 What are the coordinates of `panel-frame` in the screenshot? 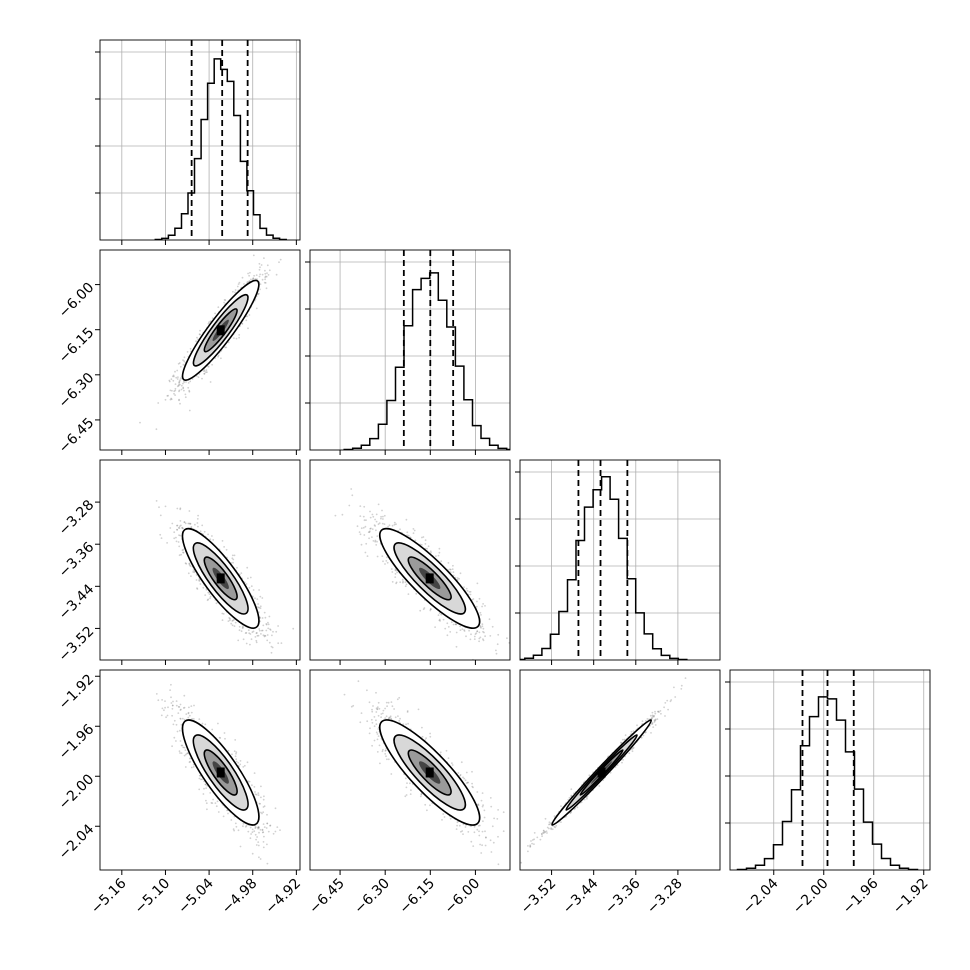 It's located at (410, 350).